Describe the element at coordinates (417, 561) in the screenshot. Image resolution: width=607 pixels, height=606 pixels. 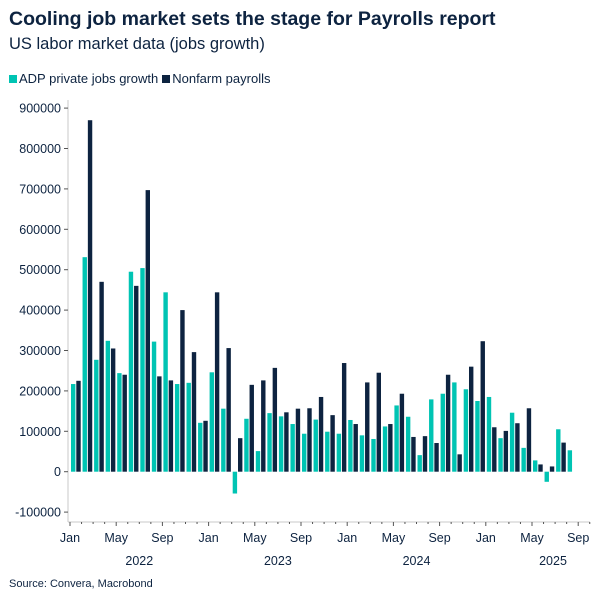
I see `year-label: 2024` at that location.